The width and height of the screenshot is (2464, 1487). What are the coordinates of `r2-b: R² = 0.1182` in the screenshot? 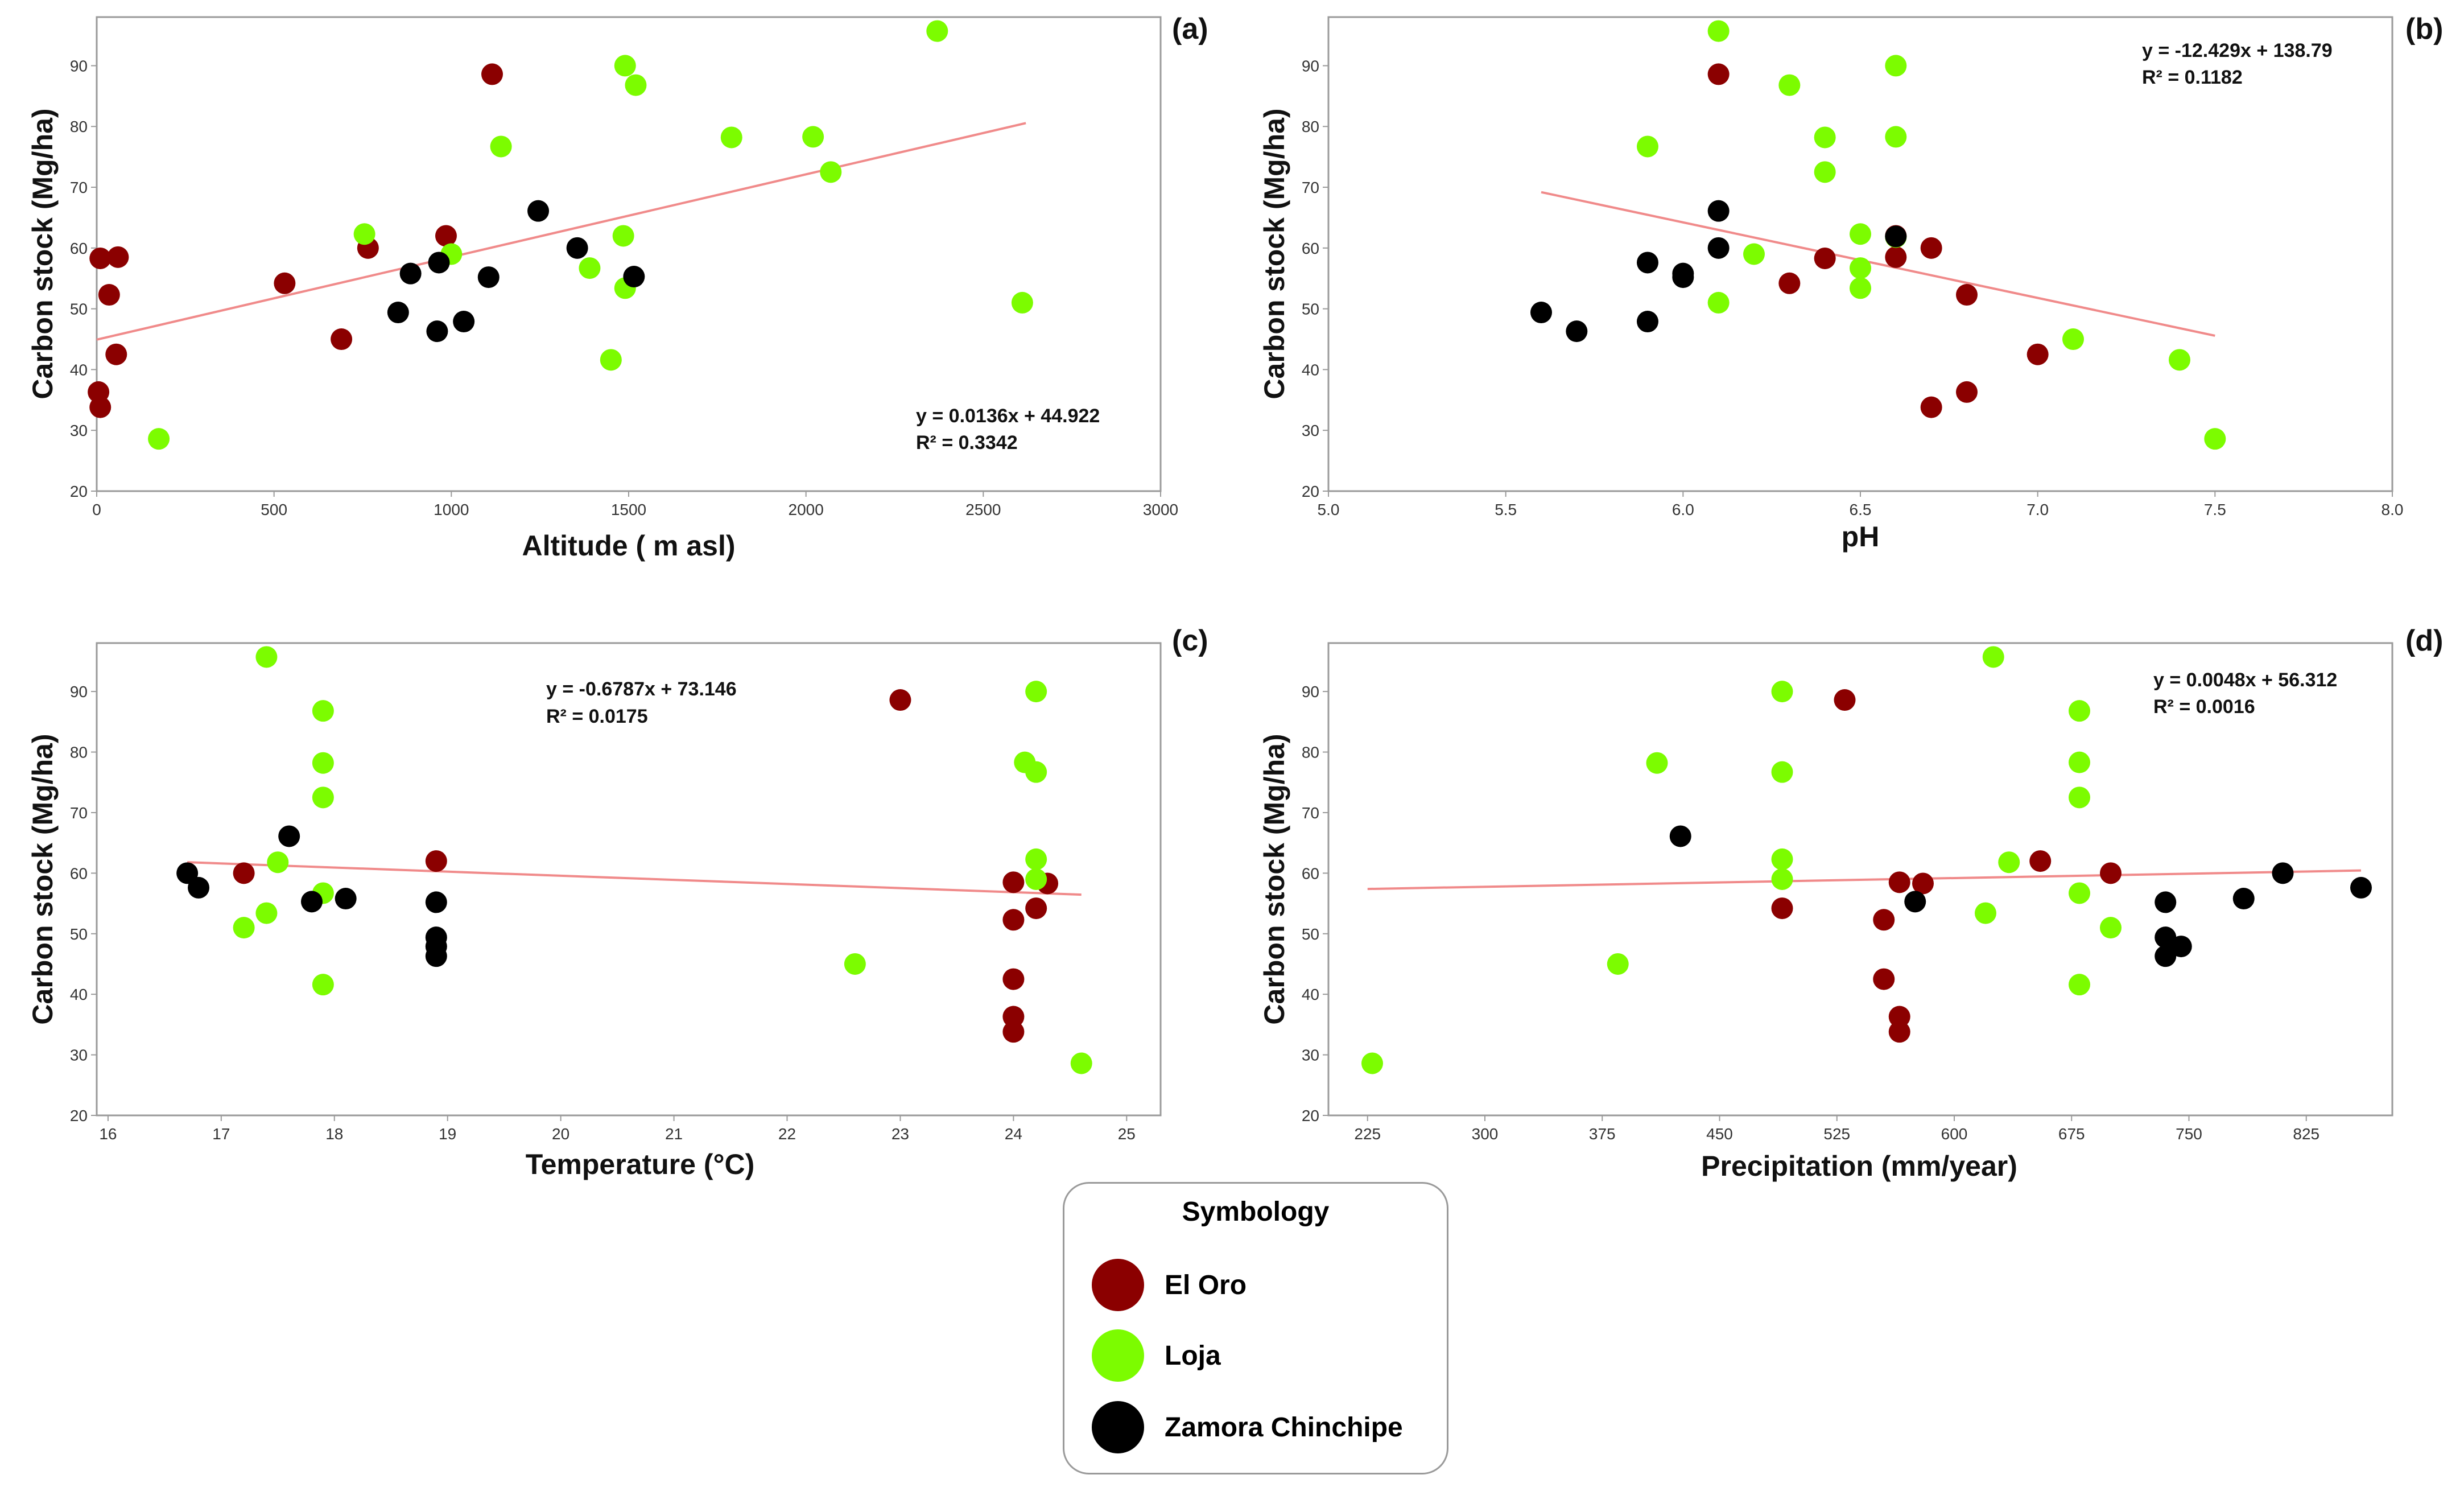 It's located at (2192, 77).